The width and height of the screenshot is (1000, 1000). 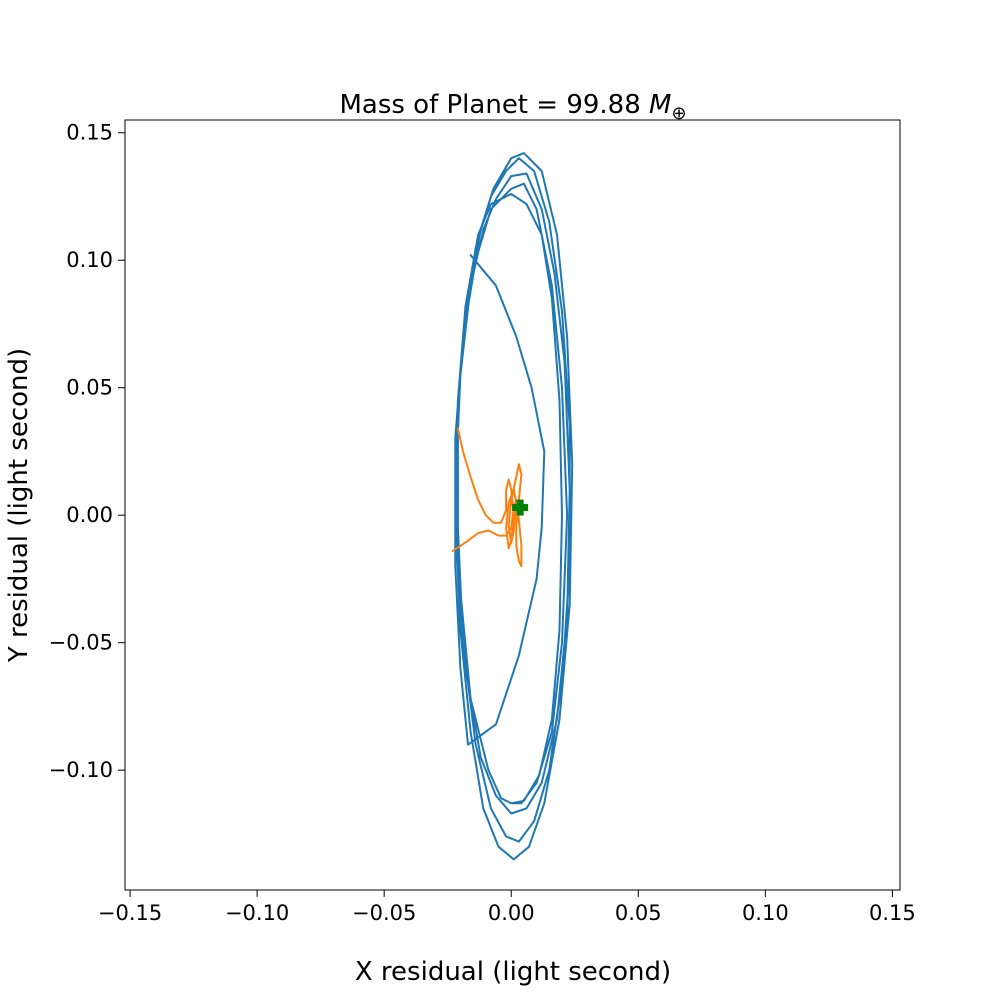 I want to click on y-tick-label: 0.00, so click(x=89, y=515).